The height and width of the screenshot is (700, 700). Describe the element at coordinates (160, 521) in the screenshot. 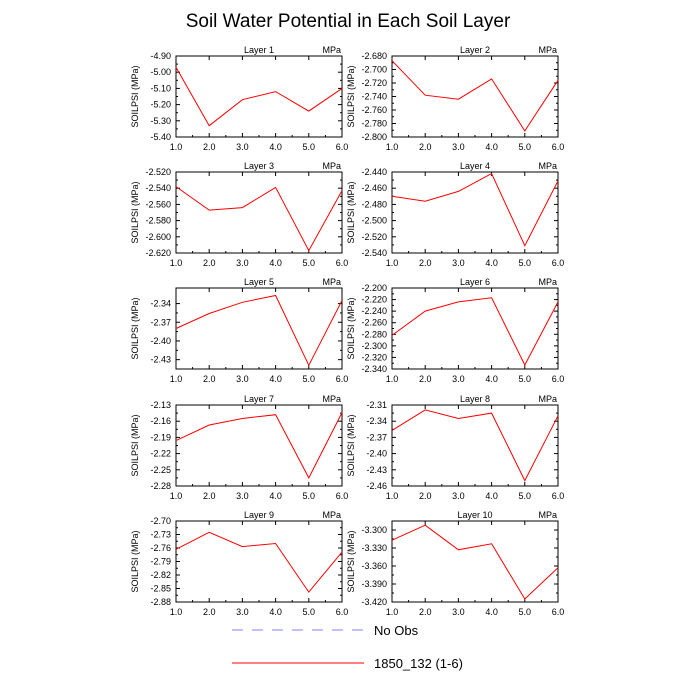

I see `y-tick-label: -2.70` at that location.